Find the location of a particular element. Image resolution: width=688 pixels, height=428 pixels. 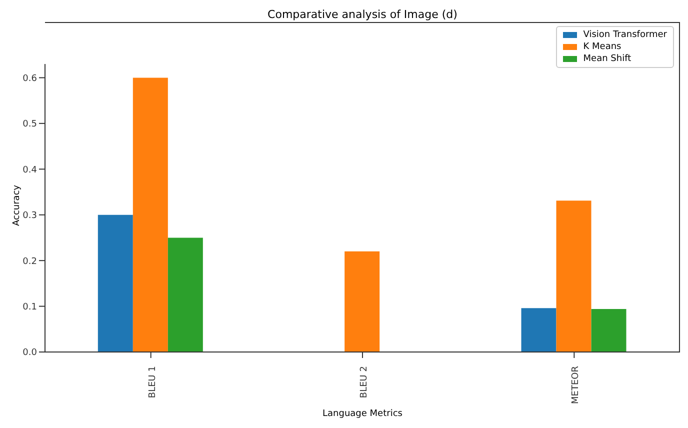

x-axis-title: Language Metrics is located at coordinates (362, 414).